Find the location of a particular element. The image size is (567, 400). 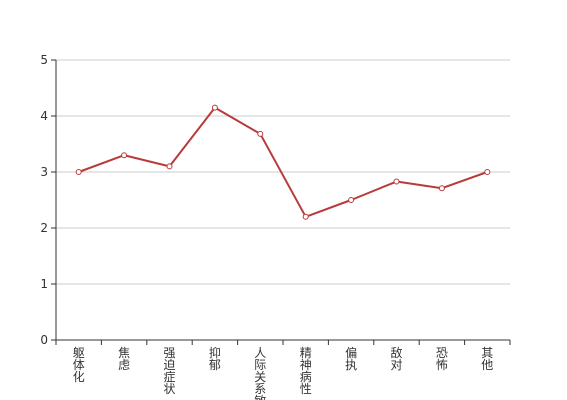

y-tick-label: 1 is located at coordinates (44, 284).